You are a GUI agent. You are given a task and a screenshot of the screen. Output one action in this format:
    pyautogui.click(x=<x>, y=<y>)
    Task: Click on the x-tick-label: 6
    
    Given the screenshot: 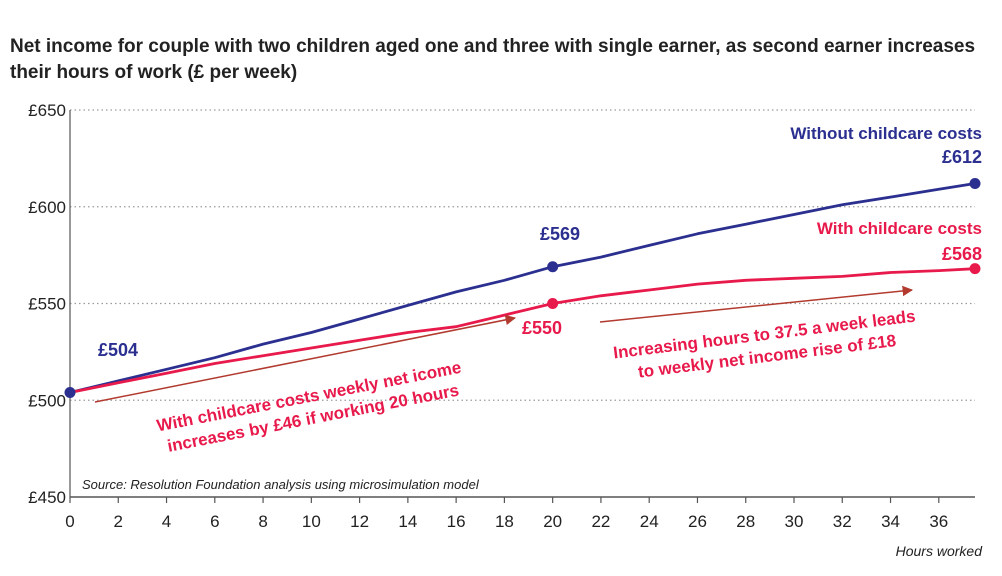 What is the action you would take?
    pyautogui.click(x=214, y=521)
    